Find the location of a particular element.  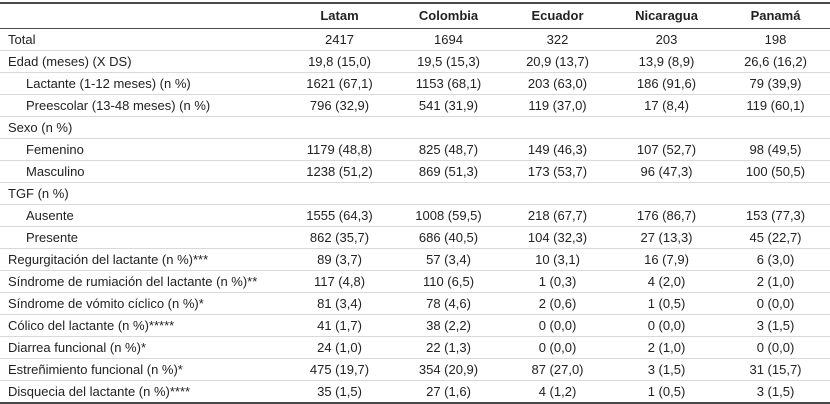

table-row: TGF (n %) is located at coordinates (415, 193).